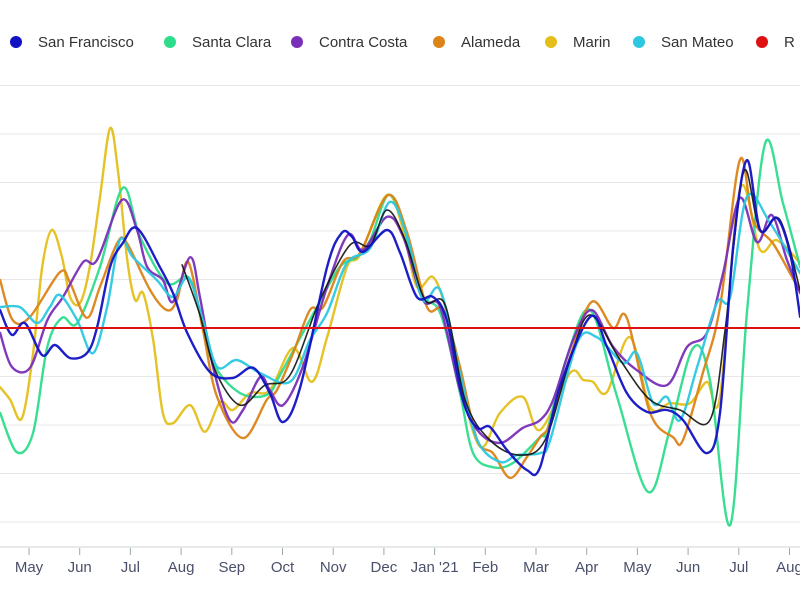  What do you see at coordinates (283, 567) in the screenshot?
I see `x-tick-label: Oct` at bounding box center [283, 567].